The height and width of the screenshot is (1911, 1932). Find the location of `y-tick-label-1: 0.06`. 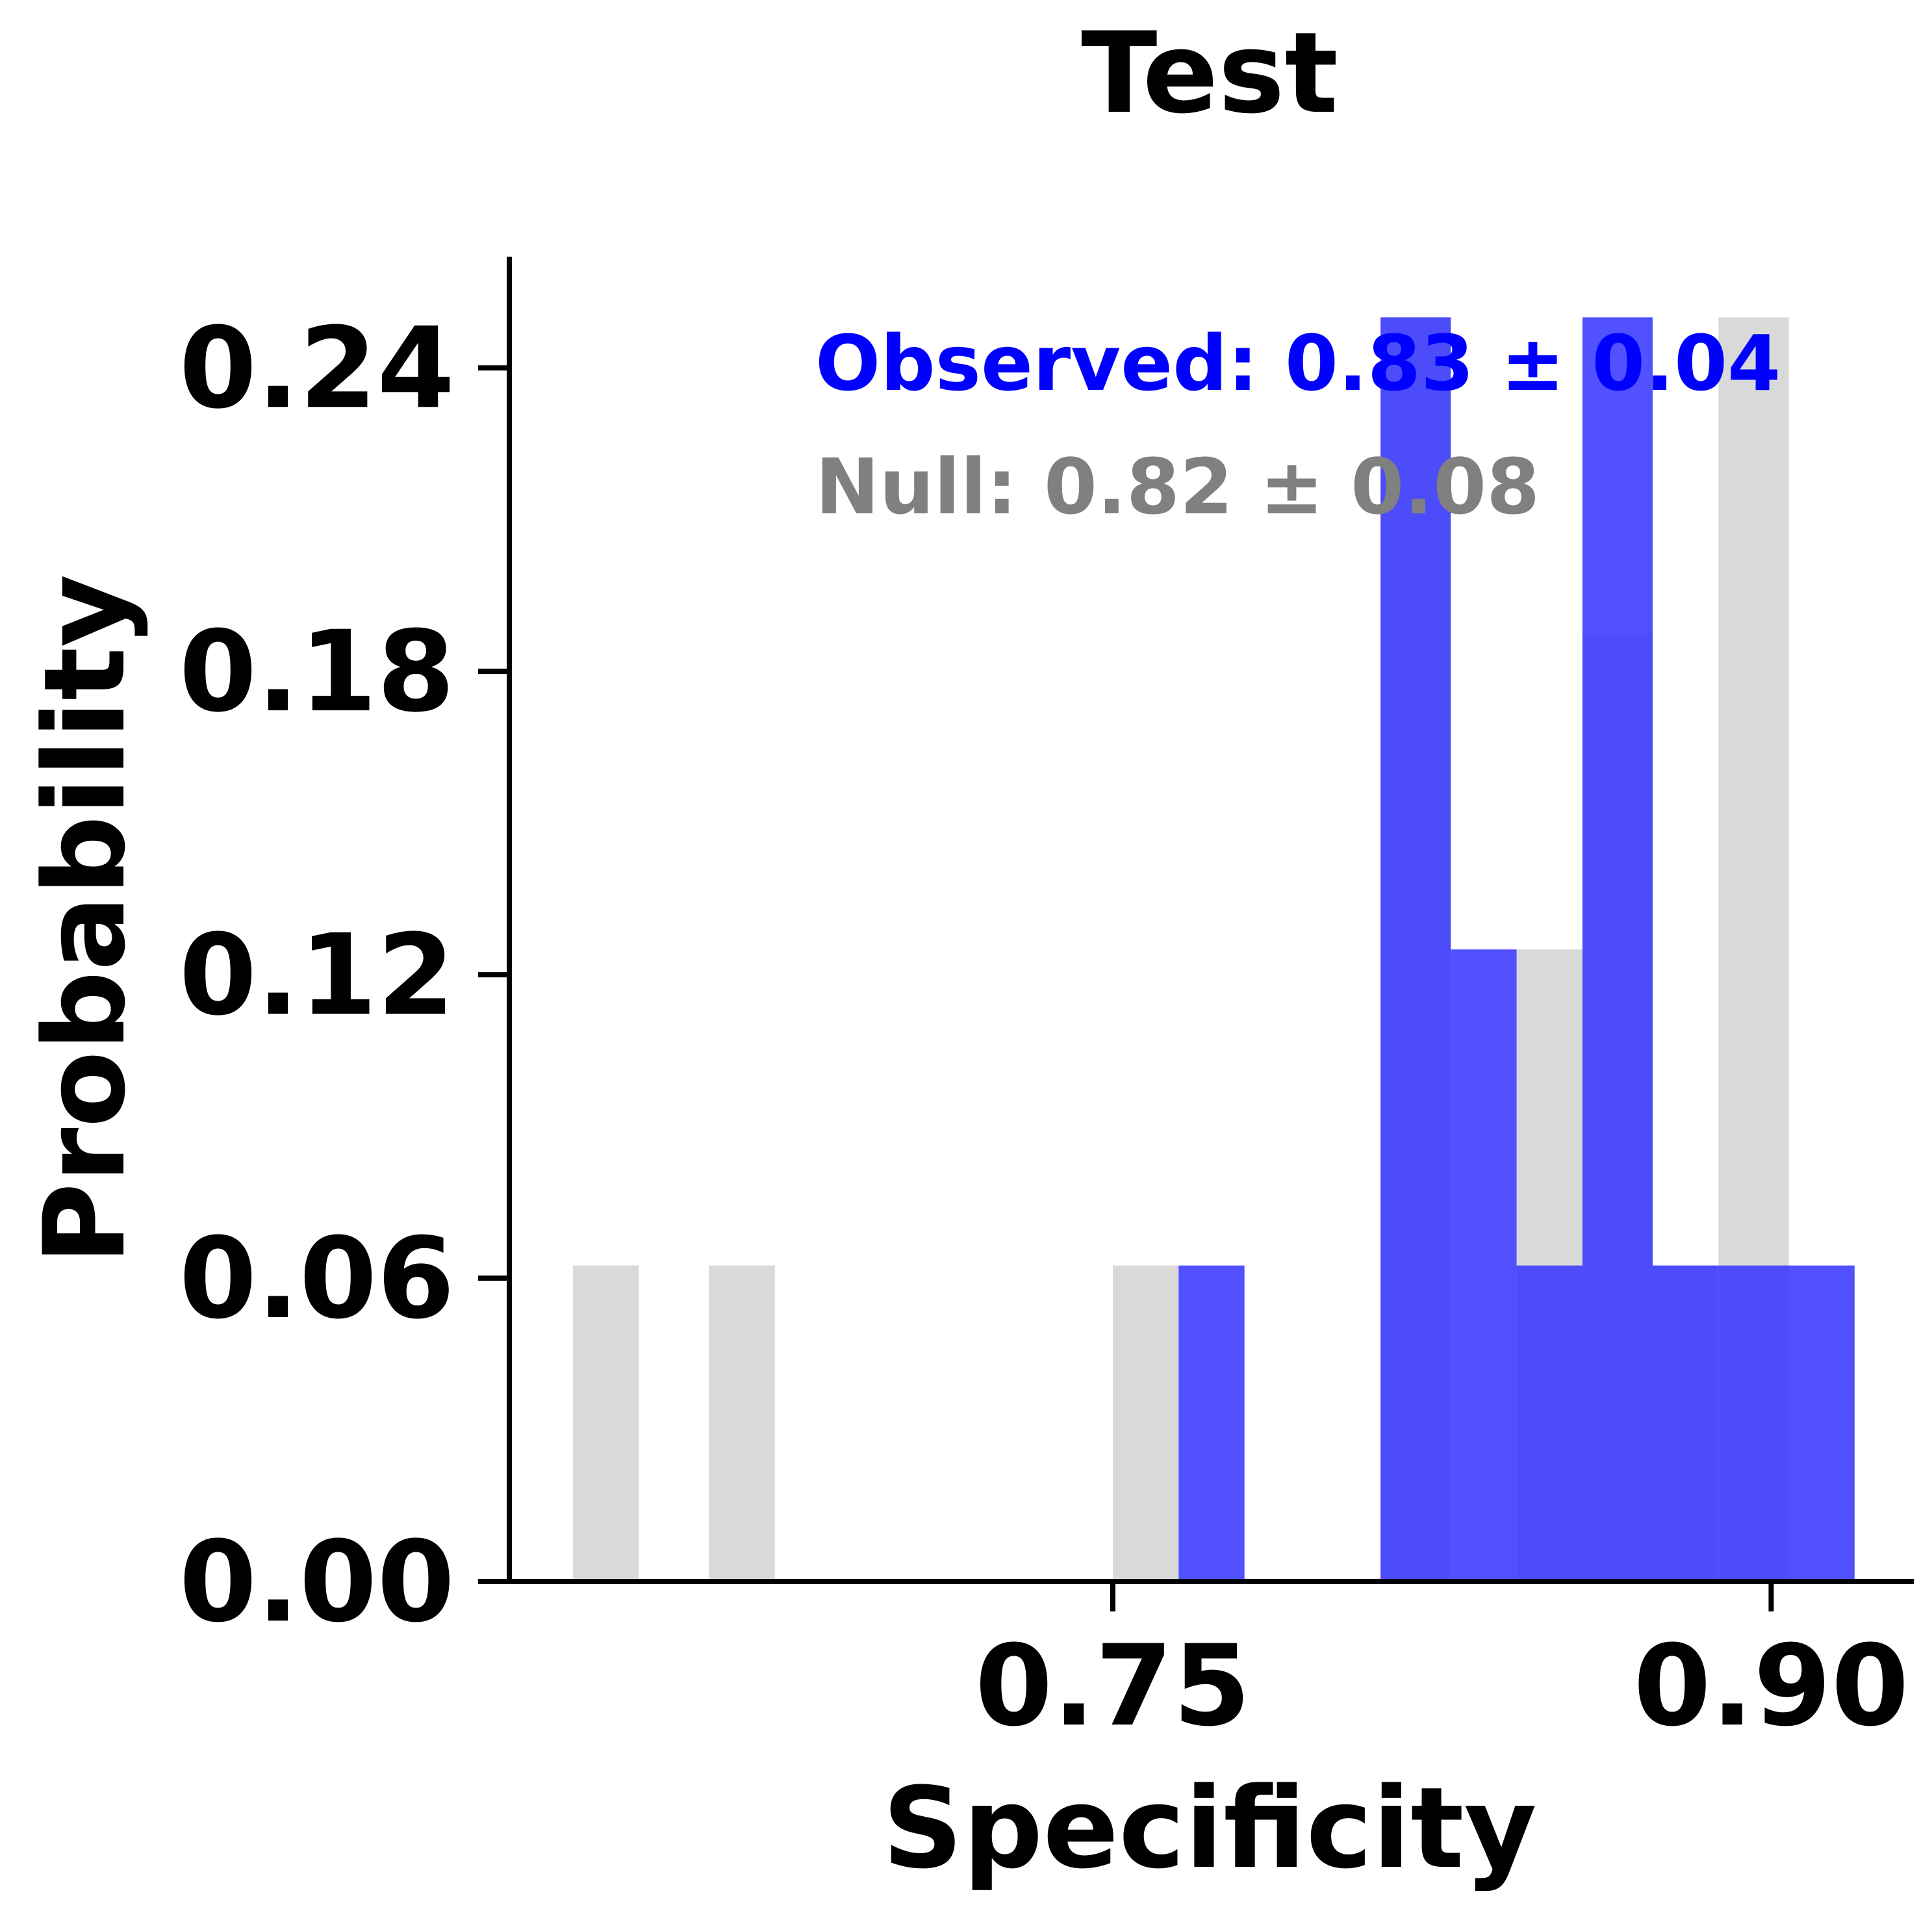

y-tick-label-1: 0.06 is located at coordinates (317, 1278).